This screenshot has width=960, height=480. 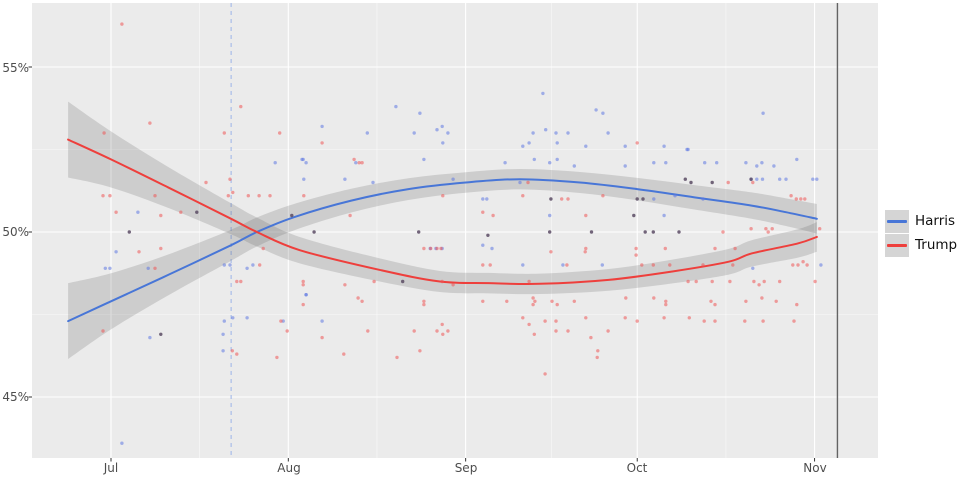 I want to click on x-tick-label-jul: Jul, so click(x=111, y=468).